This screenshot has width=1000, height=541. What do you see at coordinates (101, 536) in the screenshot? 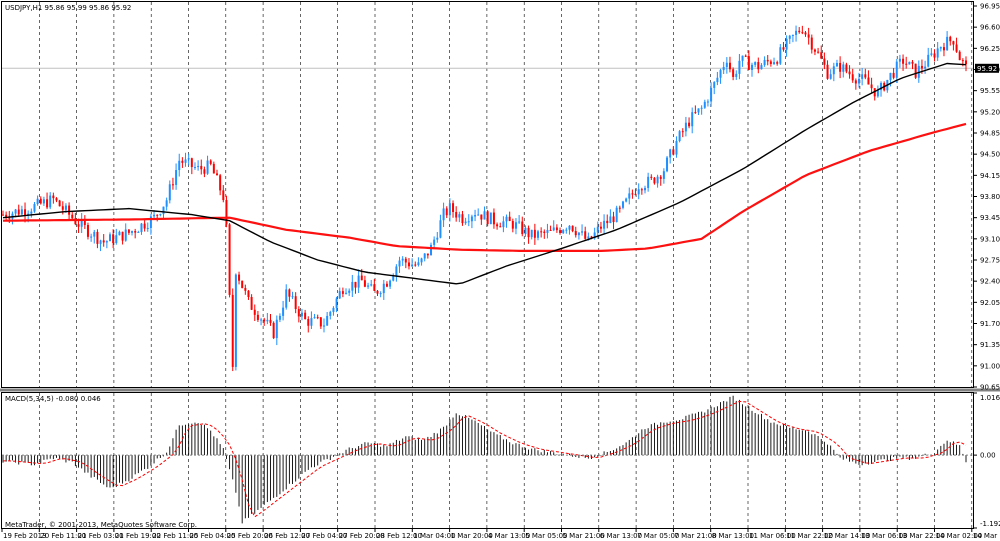
I see `time-label: 21 Feb 03:00` at bounding box center [101, 536].